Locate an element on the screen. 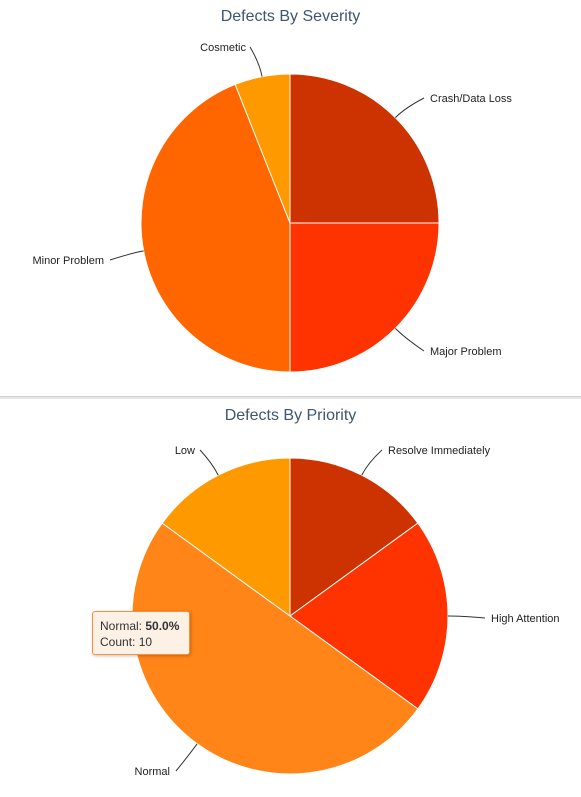 The width and height of the screenshot is (581, 797). slice-label: High Attention is located at coordinates (525, 619).